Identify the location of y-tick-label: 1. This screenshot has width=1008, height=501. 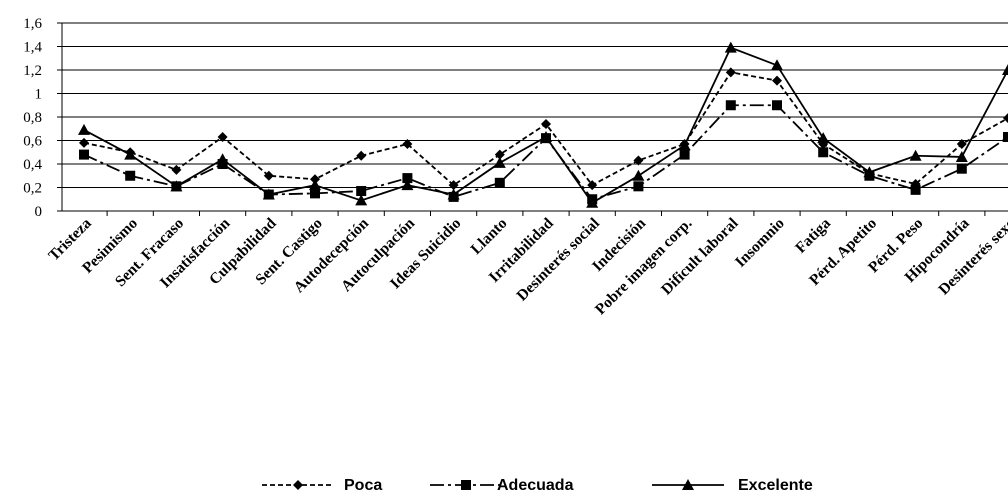
(39, 95).